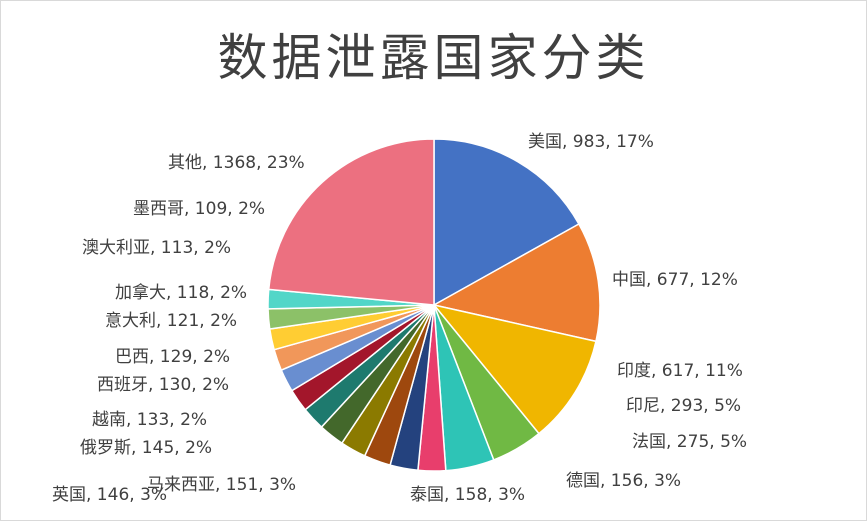 This screenshot has height=521, width=867. Describe the element at coordinates (163, 385) in the screenshot. I see `pie-label-11: 西班牙, 130, 2%` at that location.